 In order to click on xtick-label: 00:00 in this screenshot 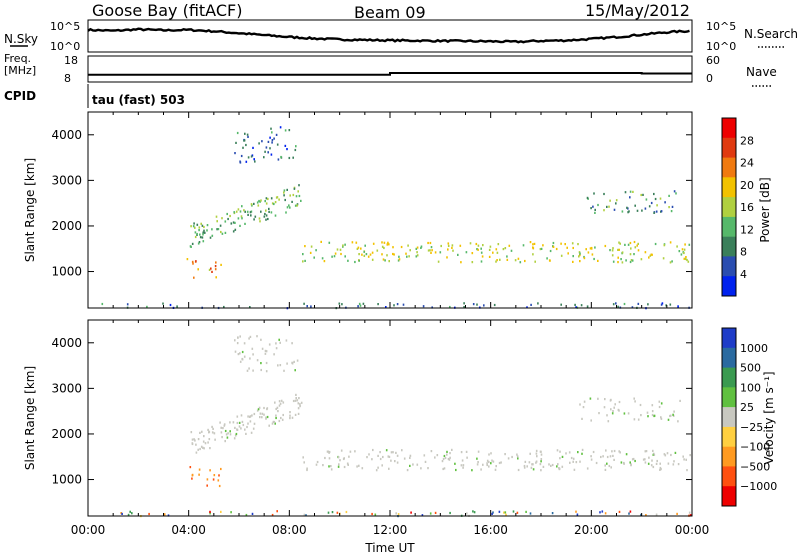, I will do `click(692, 530)`.